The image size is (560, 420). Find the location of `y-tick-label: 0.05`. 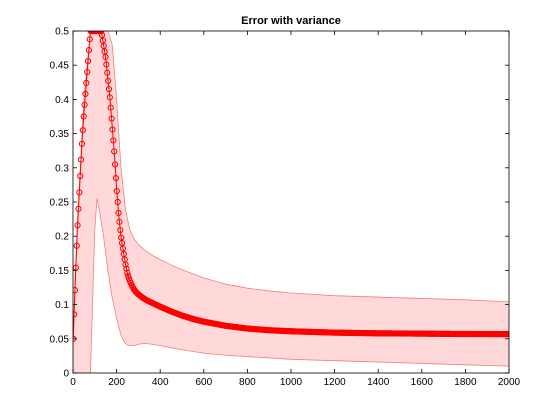

y-tick-label: 0.05 is located at coordinates (60, 339).